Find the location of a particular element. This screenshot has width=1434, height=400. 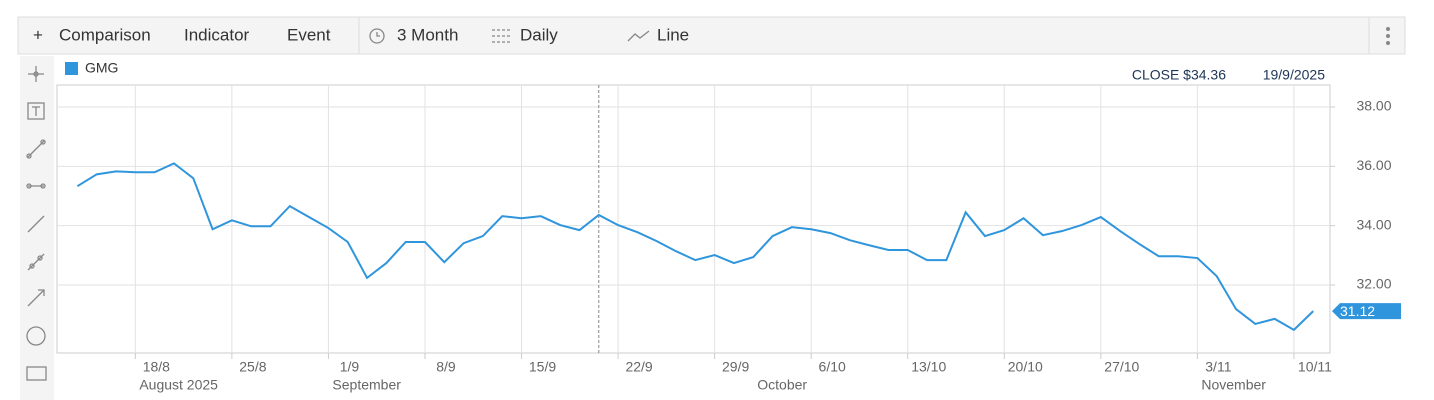

menu-icon is located at coordinates (1388, 36).